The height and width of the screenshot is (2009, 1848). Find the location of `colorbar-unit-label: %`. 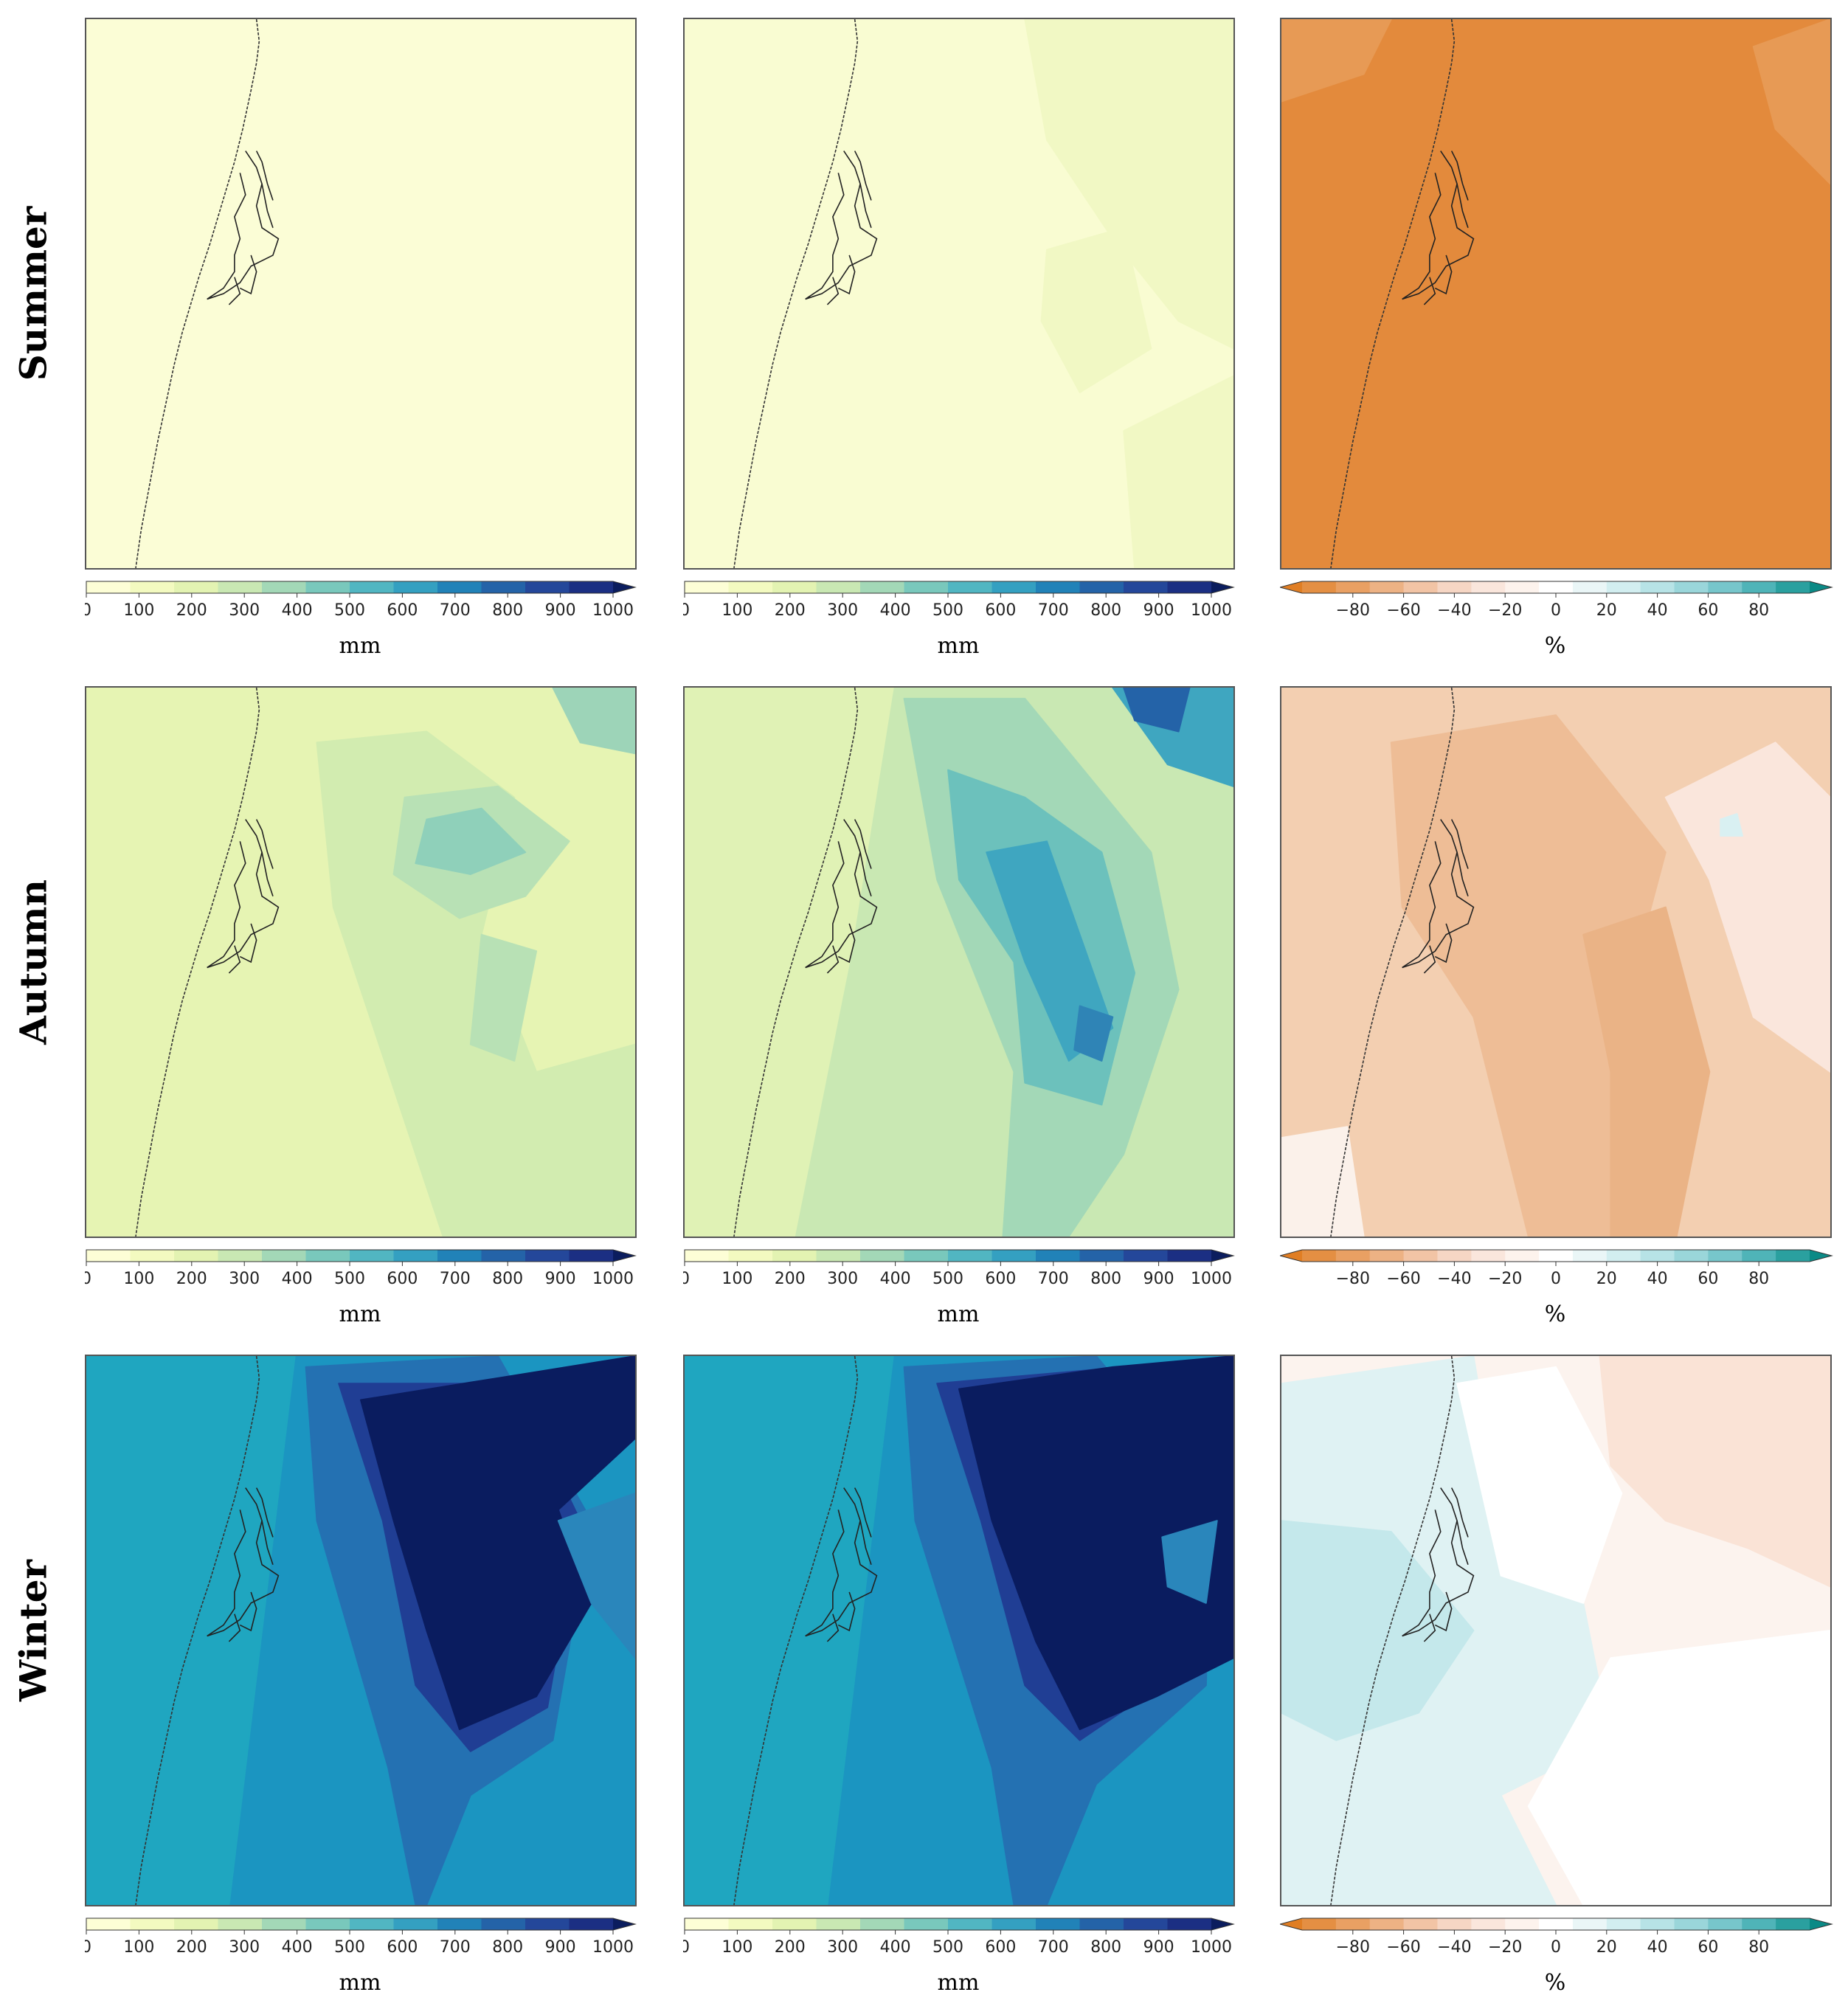

colorbar-unit-label: % is located at coordinates (1555, 1983).